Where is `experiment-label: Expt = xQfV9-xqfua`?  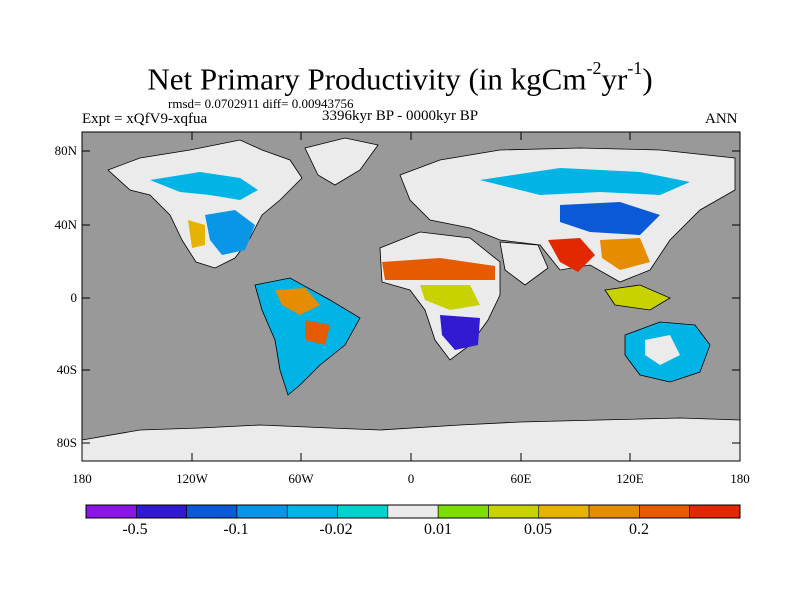
experiment-label: Expt = xQfV9-xqfua is located at coordinates (145, 119).